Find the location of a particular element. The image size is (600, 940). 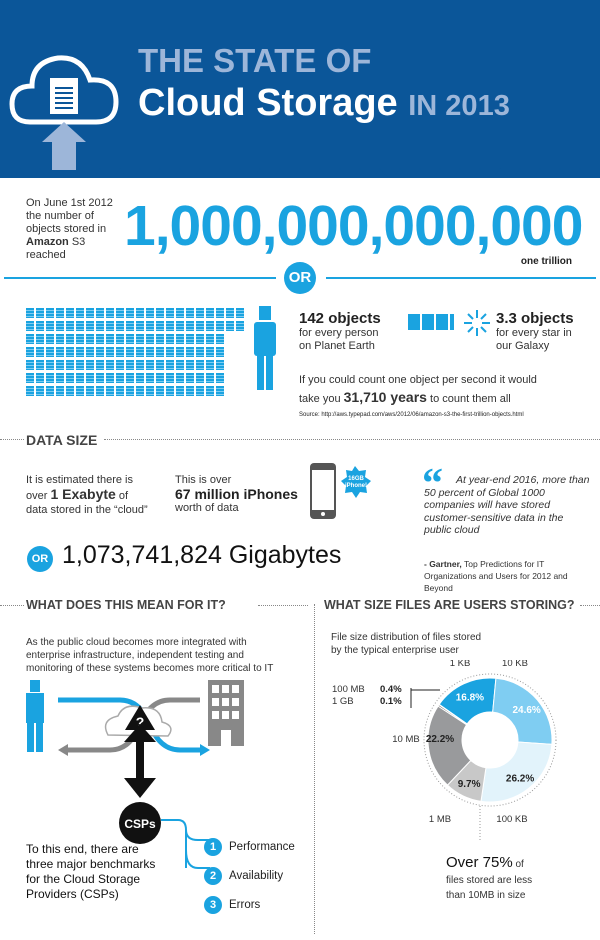

person-icon is located at coordinates (265, 348).